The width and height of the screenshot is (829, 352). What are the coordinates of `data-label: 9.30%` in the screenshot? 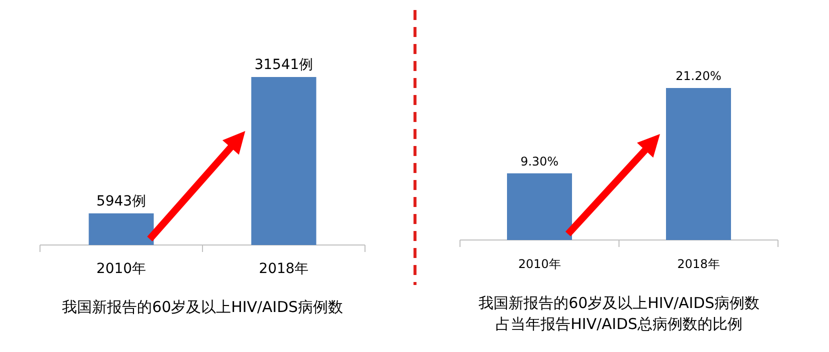 It's located at (539, 161).